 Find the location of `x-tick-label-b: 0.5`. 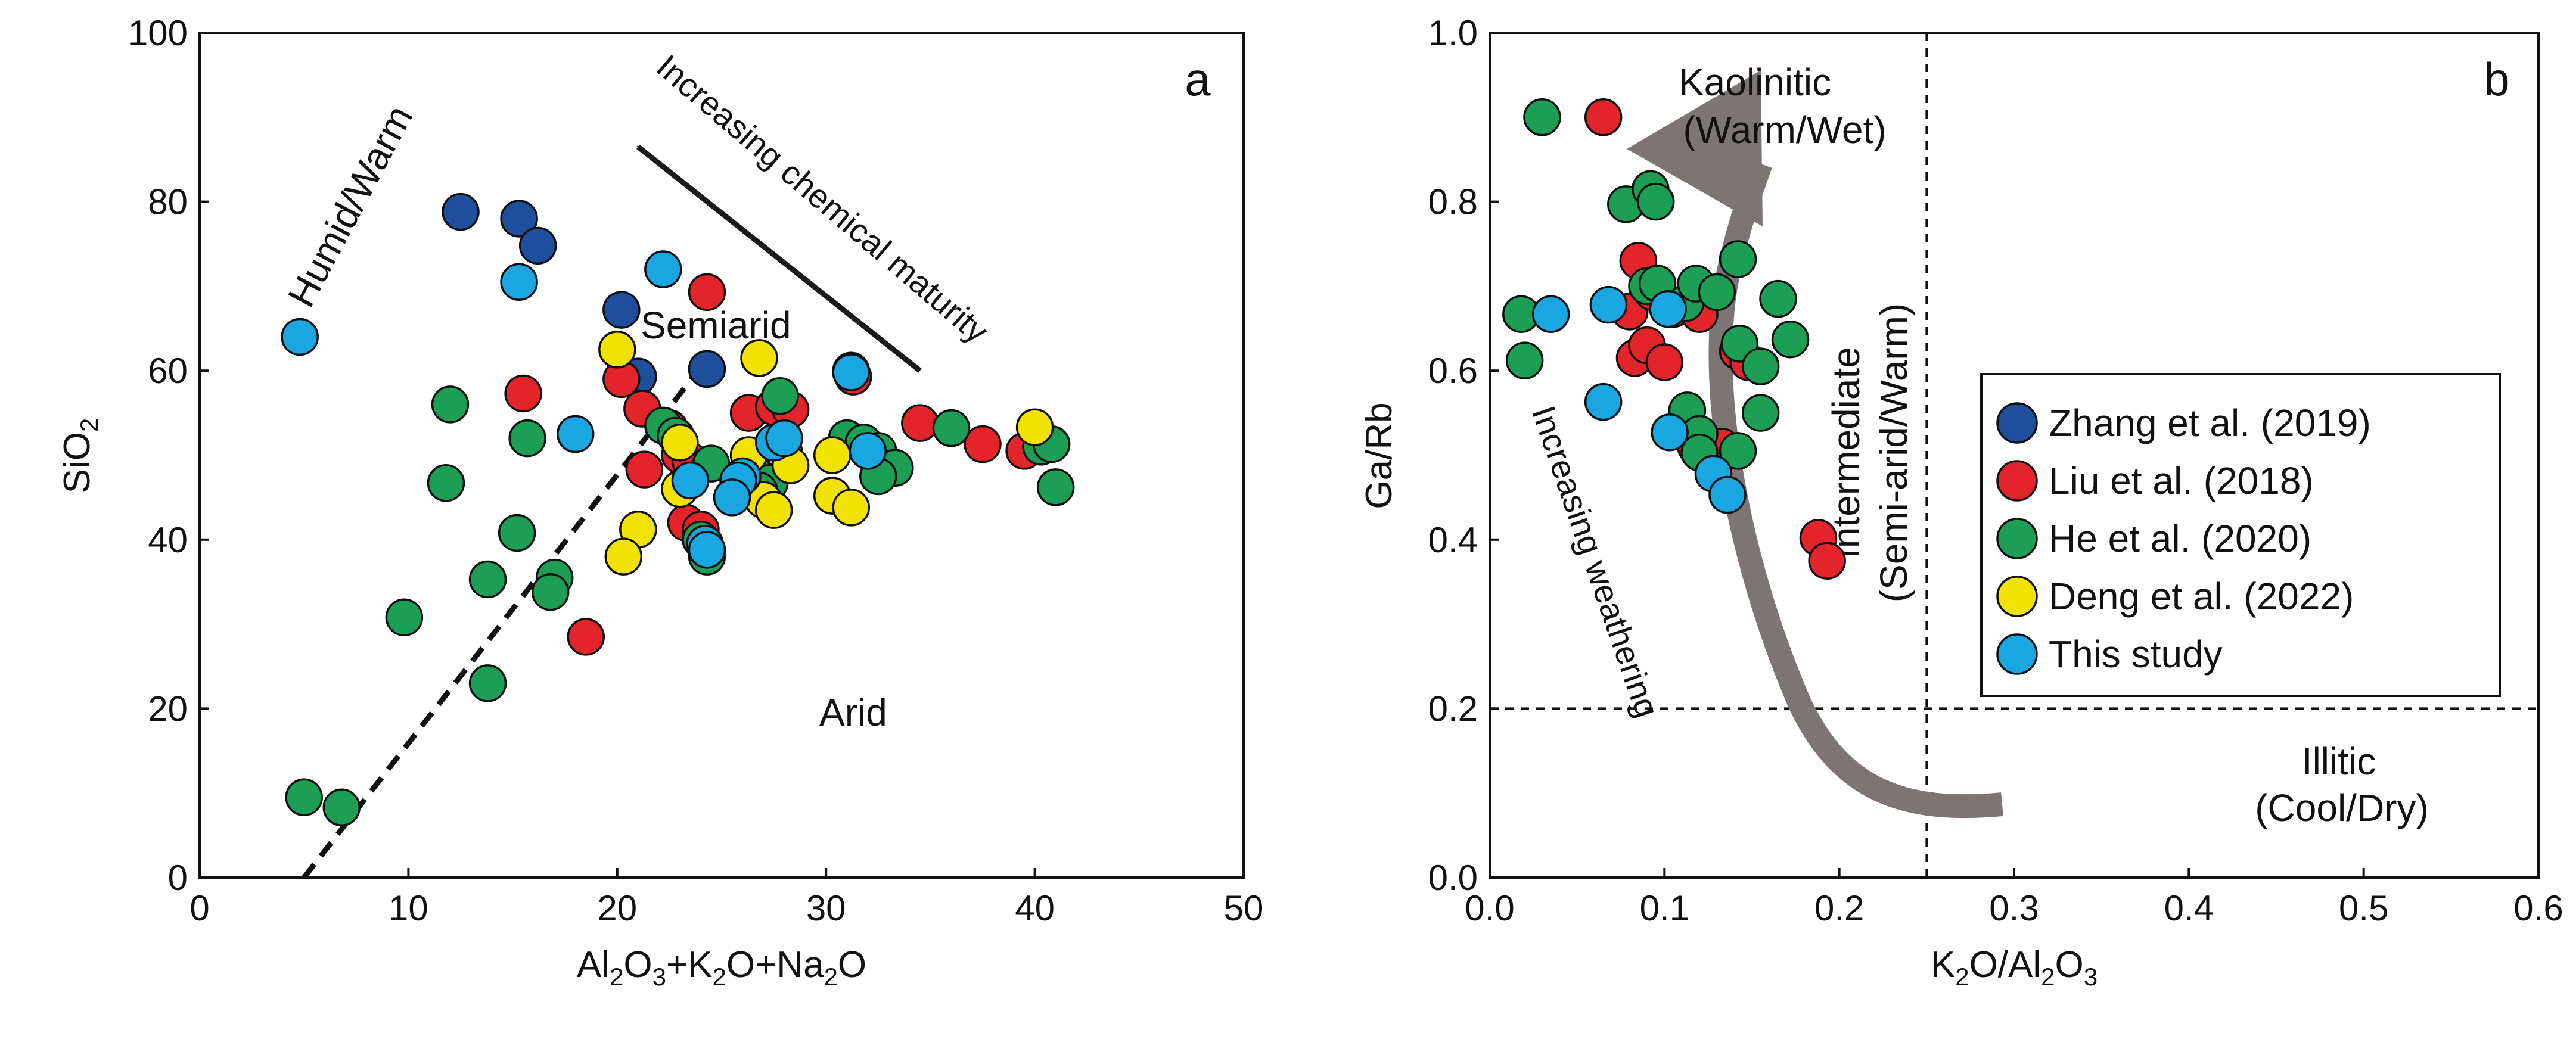

x-tick-label-b: 0.5 is located at coordinates (2363, 908).